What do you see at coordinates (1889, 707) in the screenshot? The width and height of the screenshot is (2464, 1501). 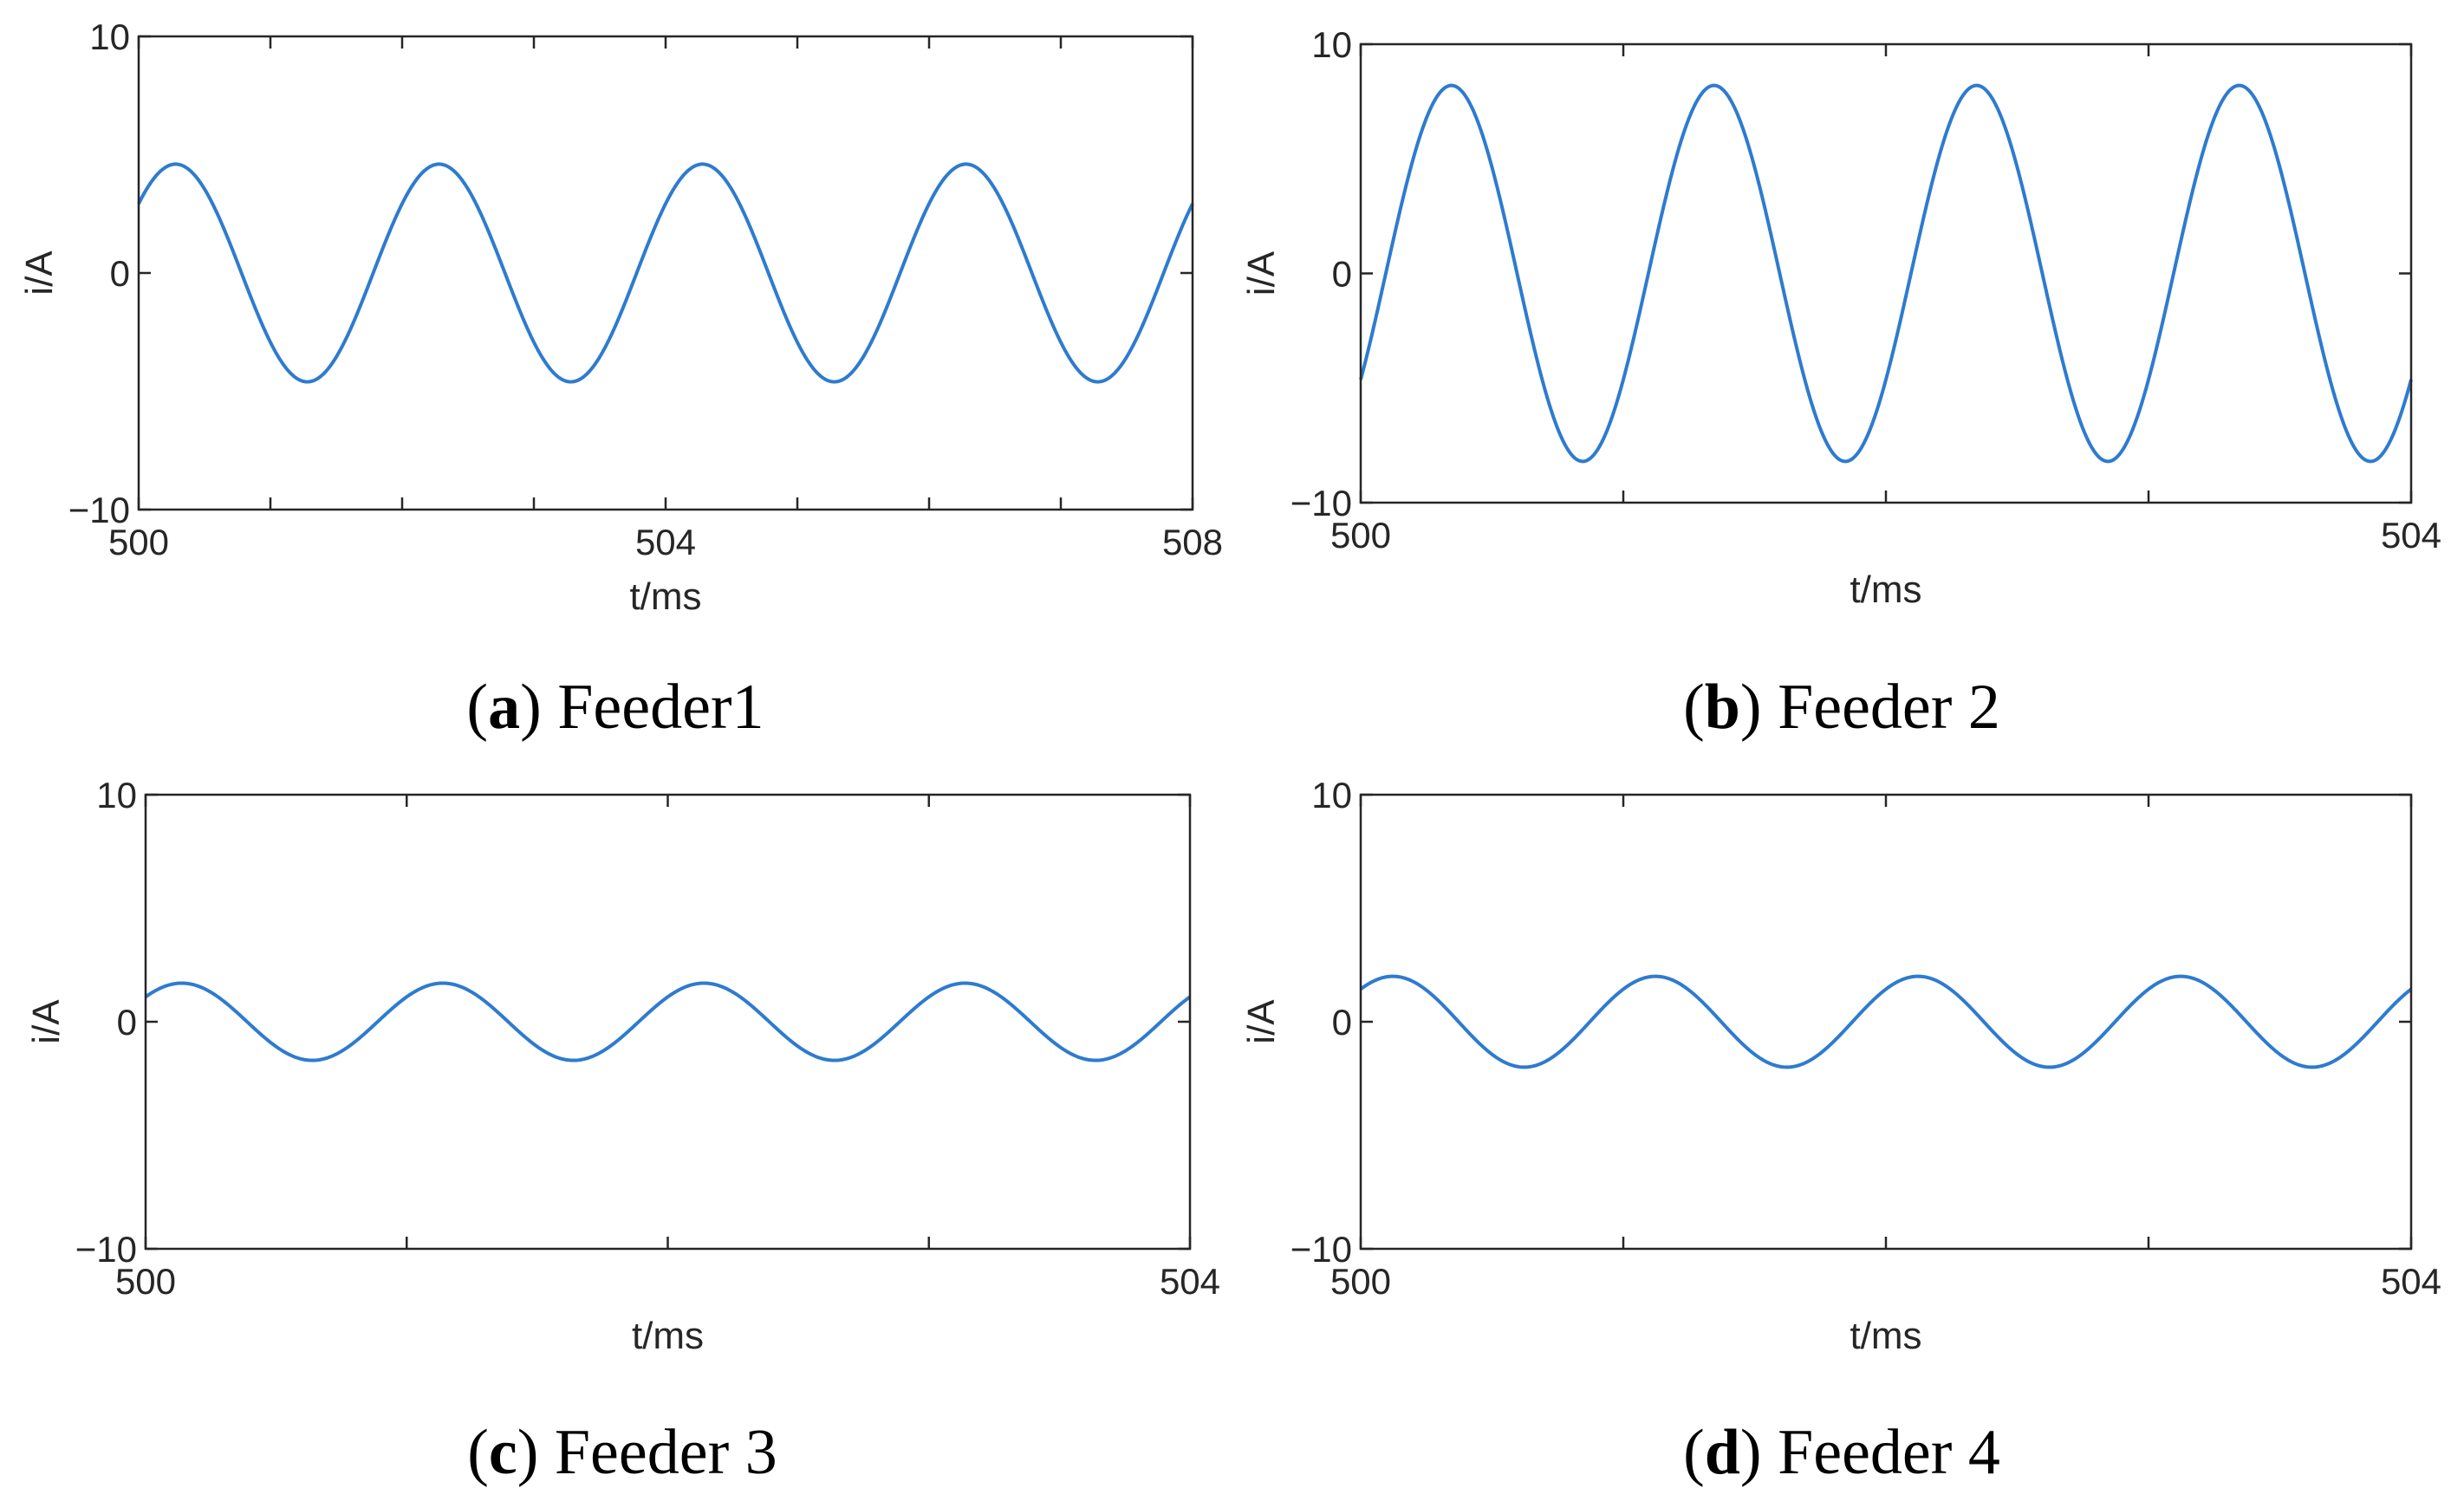 I see `caption-text: Feeder 2` at bounding box center [1889, 707].